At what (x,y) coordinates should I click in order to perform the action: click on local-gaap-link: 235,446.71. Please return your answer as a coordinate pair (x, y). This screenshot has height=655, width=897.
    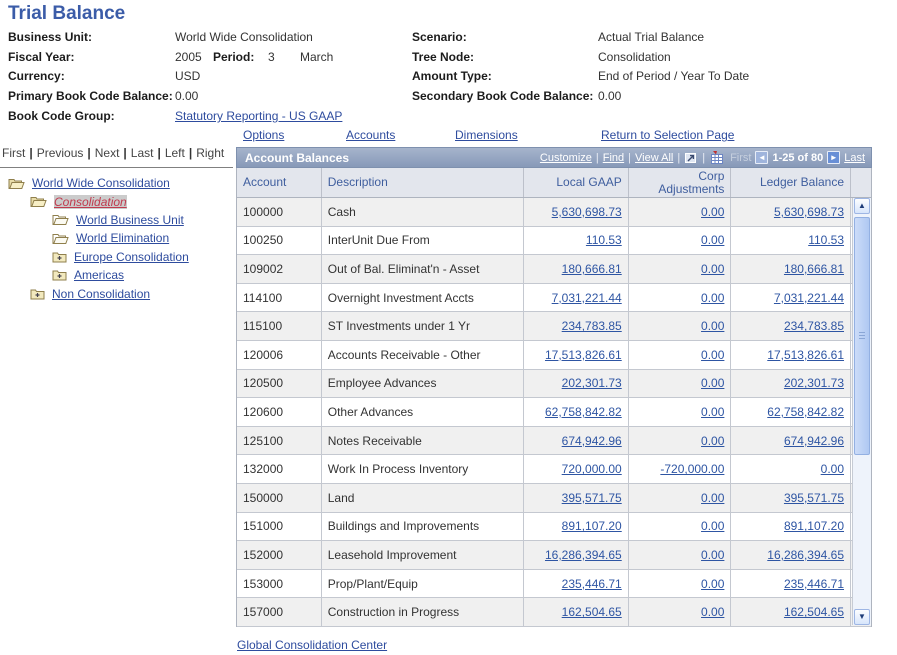
    Looking at the image, I should click on (591, 583).